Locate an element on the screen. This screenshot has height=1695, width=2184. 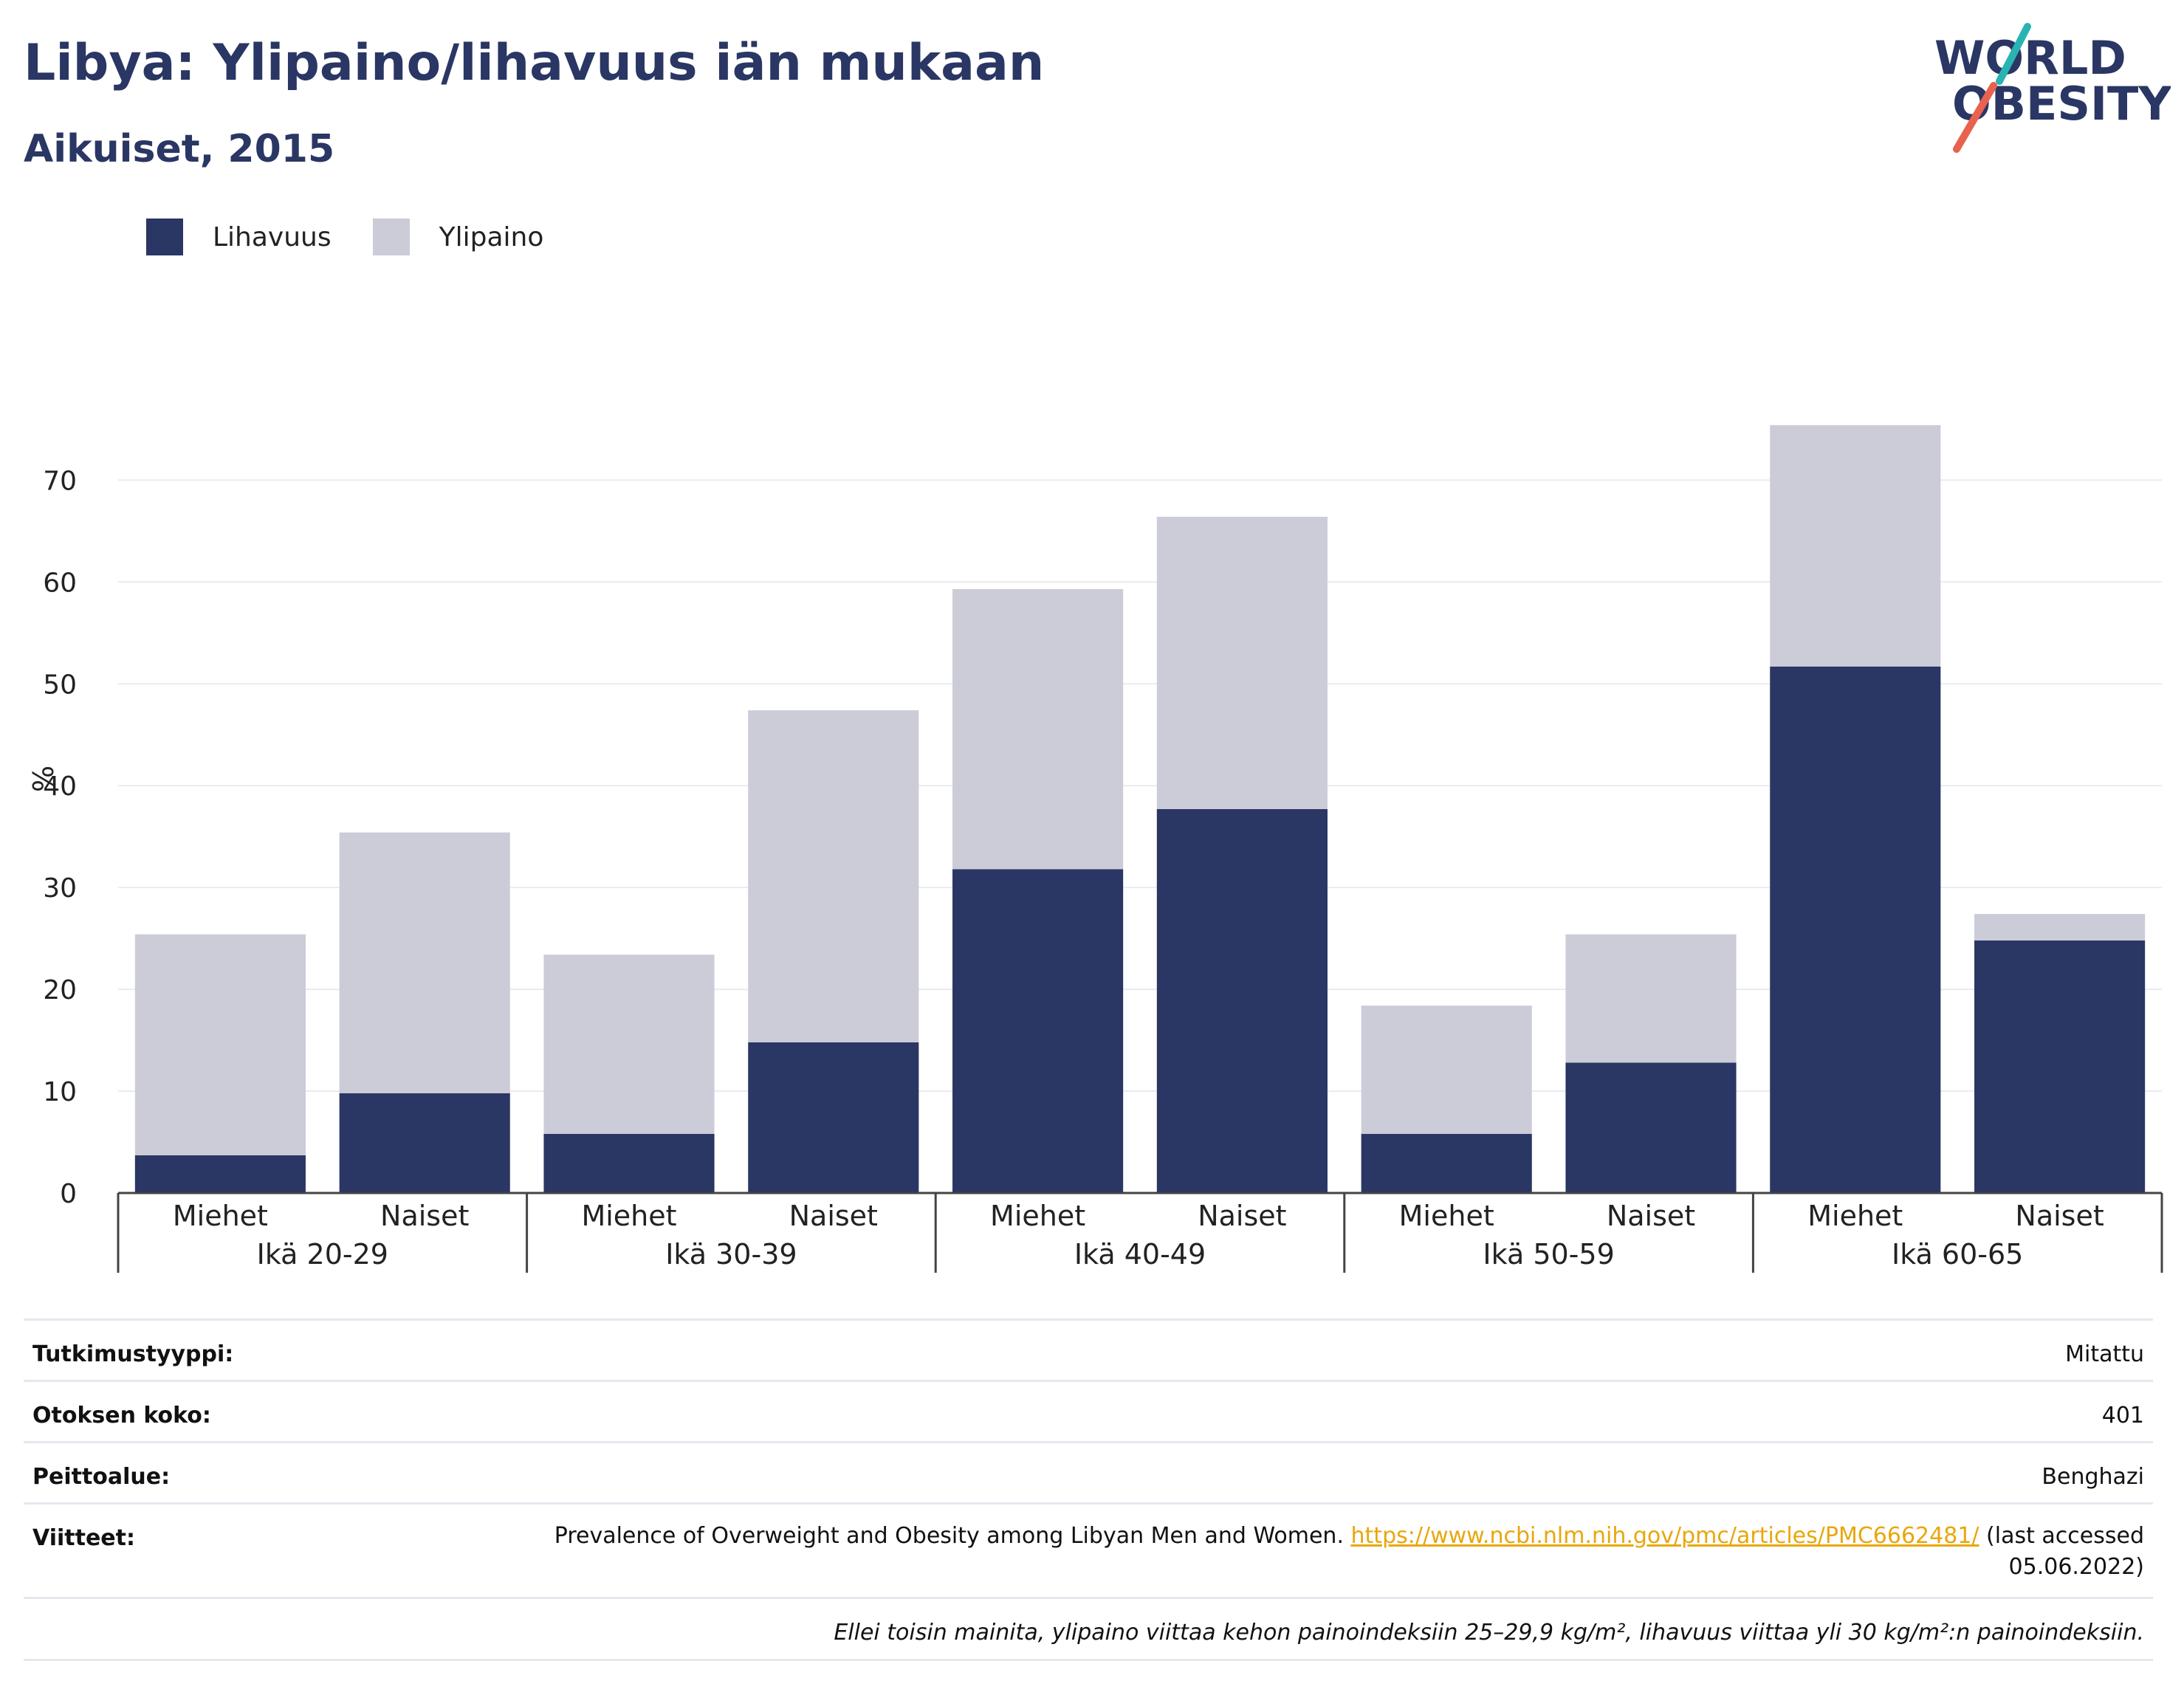
y-tick-label: 60 is located at coordinates (60, 583).